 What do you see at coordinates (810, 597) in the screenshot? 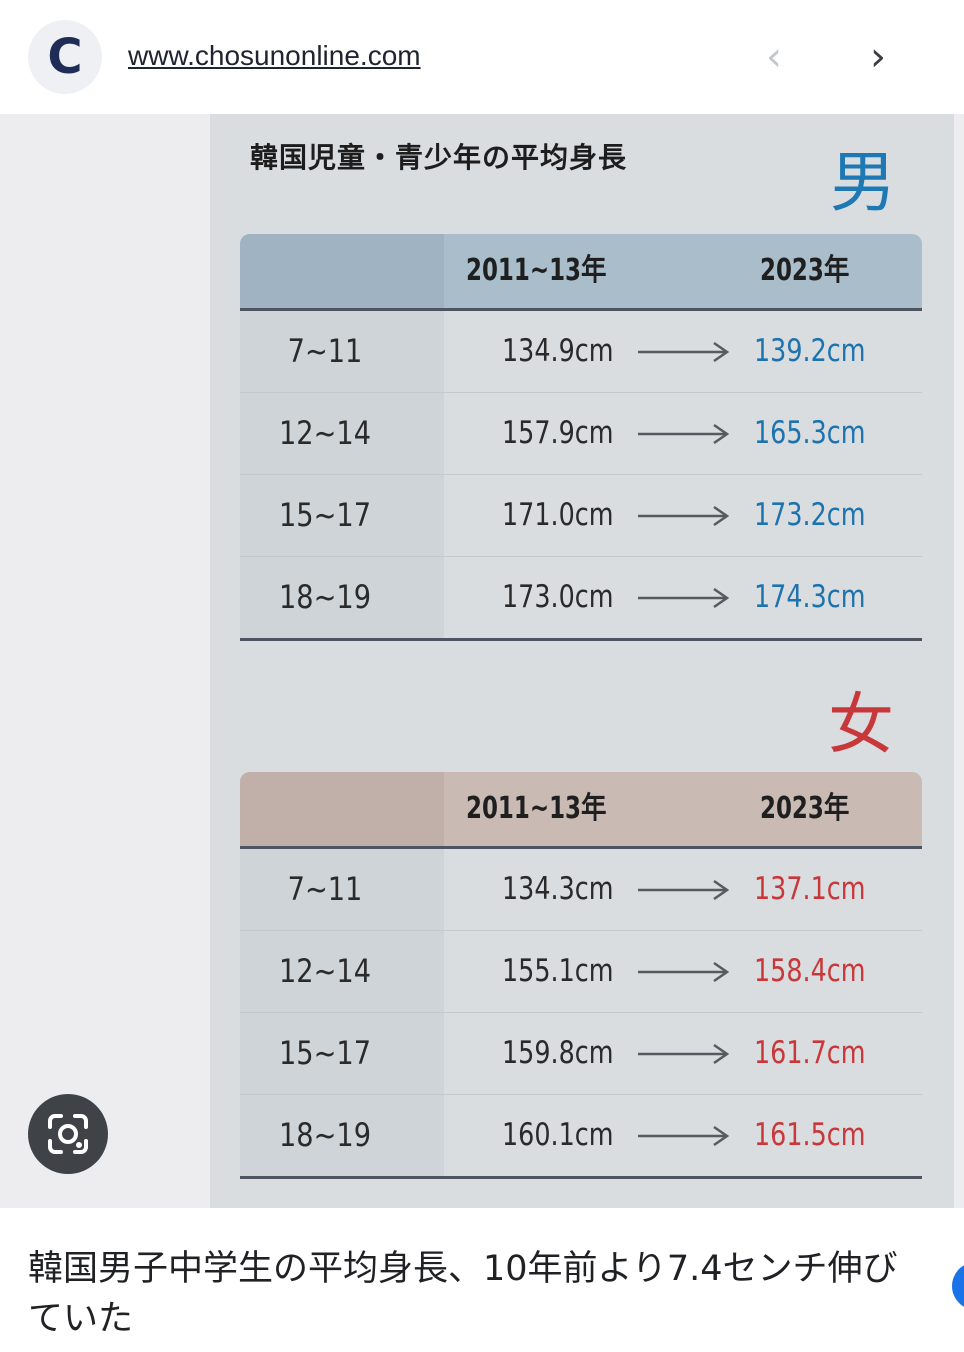
I see `height-new-value: 174.3cm` at bounding box center [810, 597].